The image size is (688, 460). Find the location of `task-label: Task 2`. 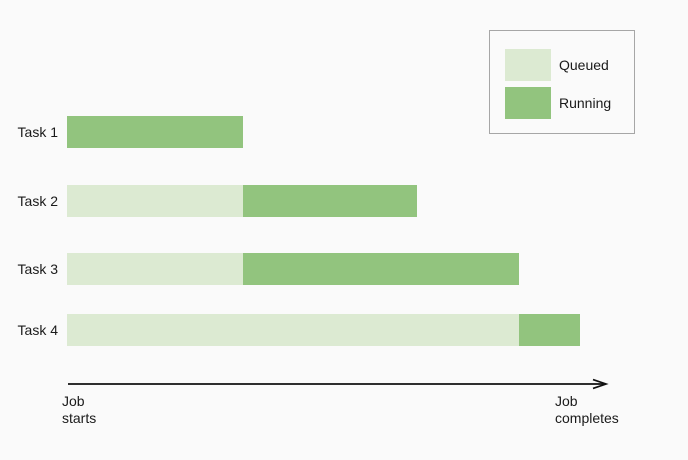

task-label: Task 2 is located at coordinates (37, 201).